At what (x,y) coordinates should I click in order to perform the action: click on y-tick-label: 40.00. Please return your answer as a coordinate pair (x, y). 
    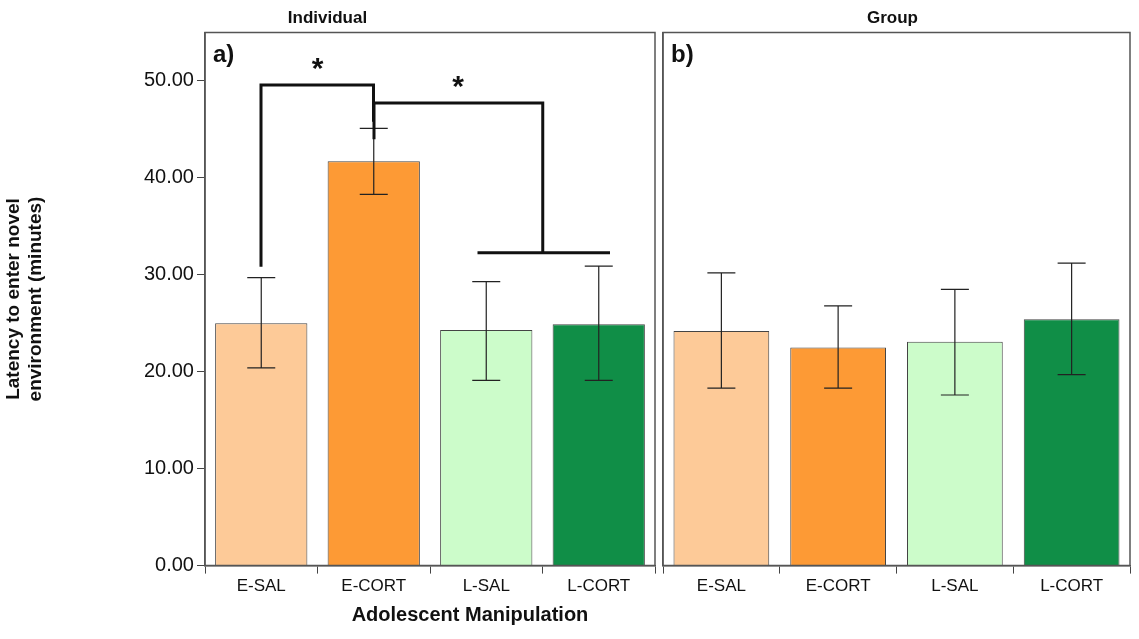
    Looking at the image, I should click on (168, 176).